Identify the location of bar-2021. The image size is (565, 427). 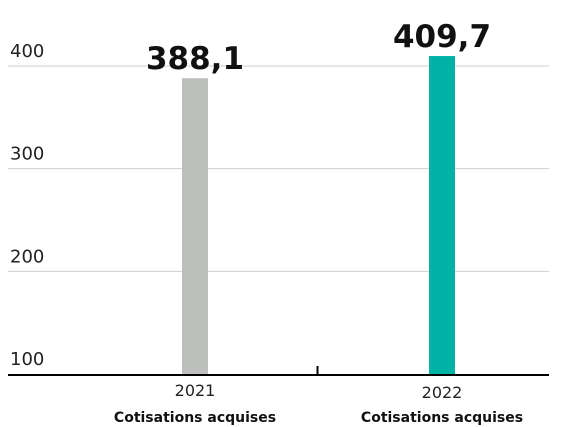
(195, 226).